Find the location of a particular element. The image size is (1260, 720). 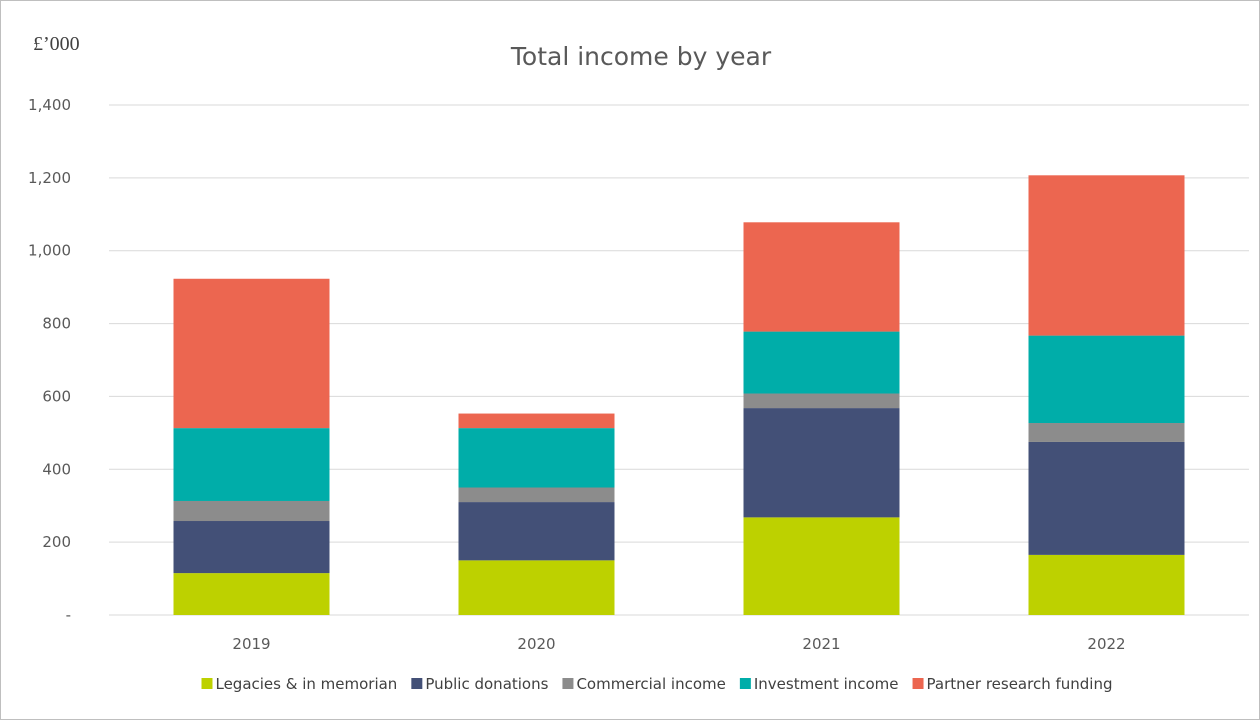

legend-item: Investment income is located at coordinates (819, 684).